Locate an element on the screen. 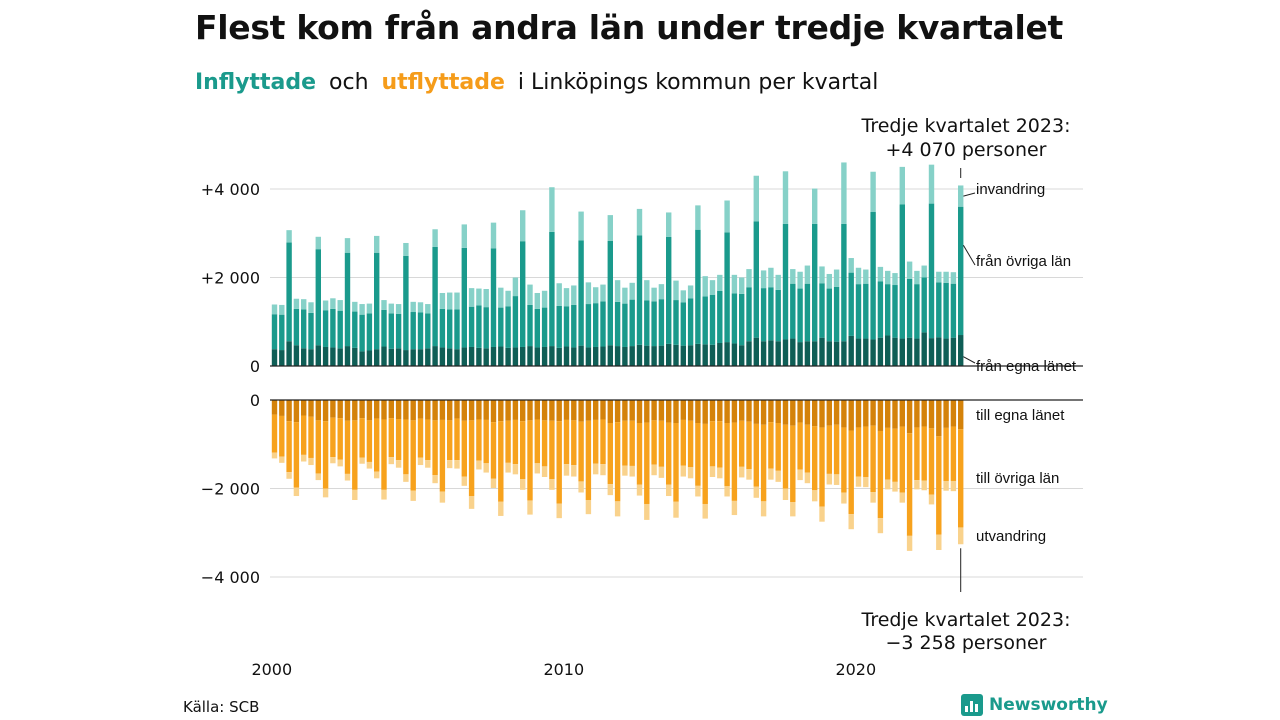  source-note: Källa: SCB is located at coordinates (221, 707).